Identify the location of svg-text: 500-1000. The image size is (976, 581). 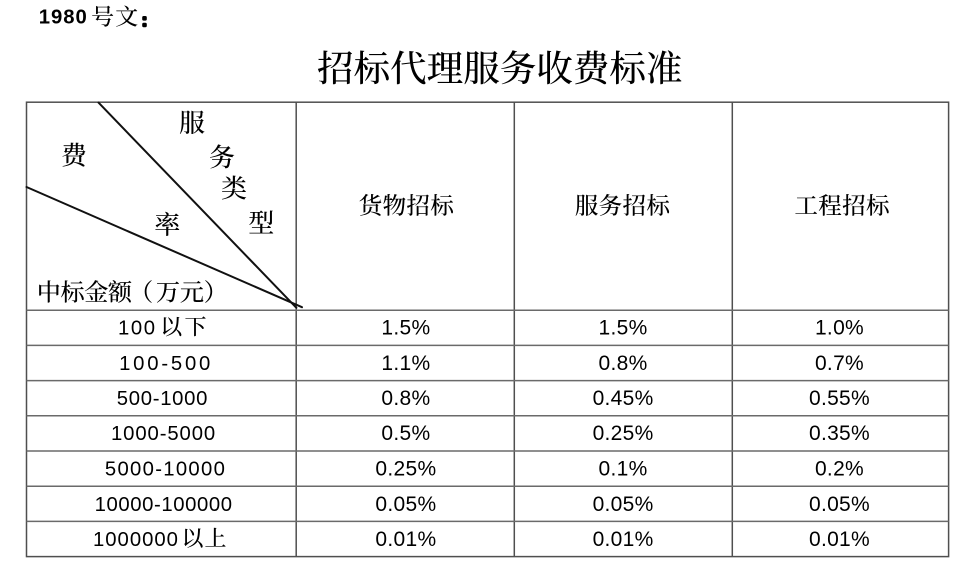
(162, 399).